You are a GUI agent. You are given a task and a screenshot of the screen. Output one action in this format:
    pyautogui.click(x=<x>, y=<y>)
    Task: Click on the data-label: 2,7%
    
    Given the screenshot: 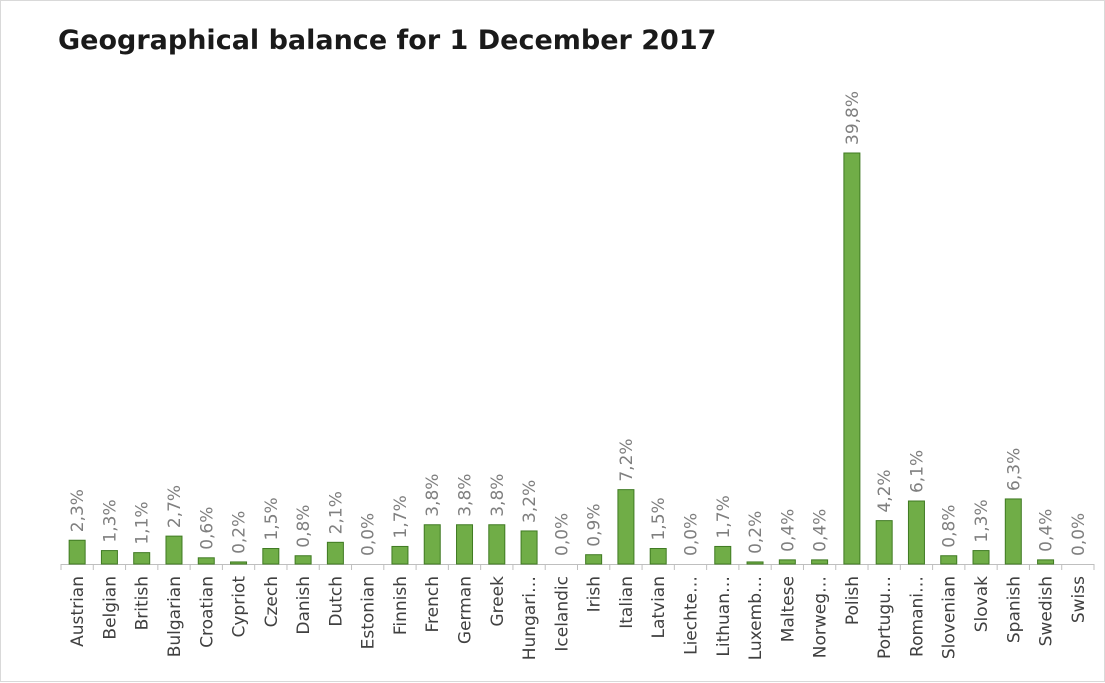 What is the action you would take?
    pyautogui.click(x=175, y=506)
    